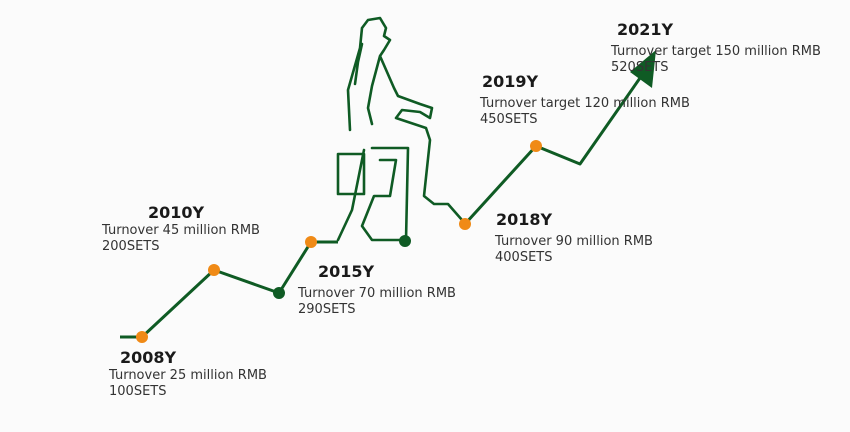  I want to click on milestone-2008: 2008Y Turnover 25 million RMB 100SETS, so click(188, 374).